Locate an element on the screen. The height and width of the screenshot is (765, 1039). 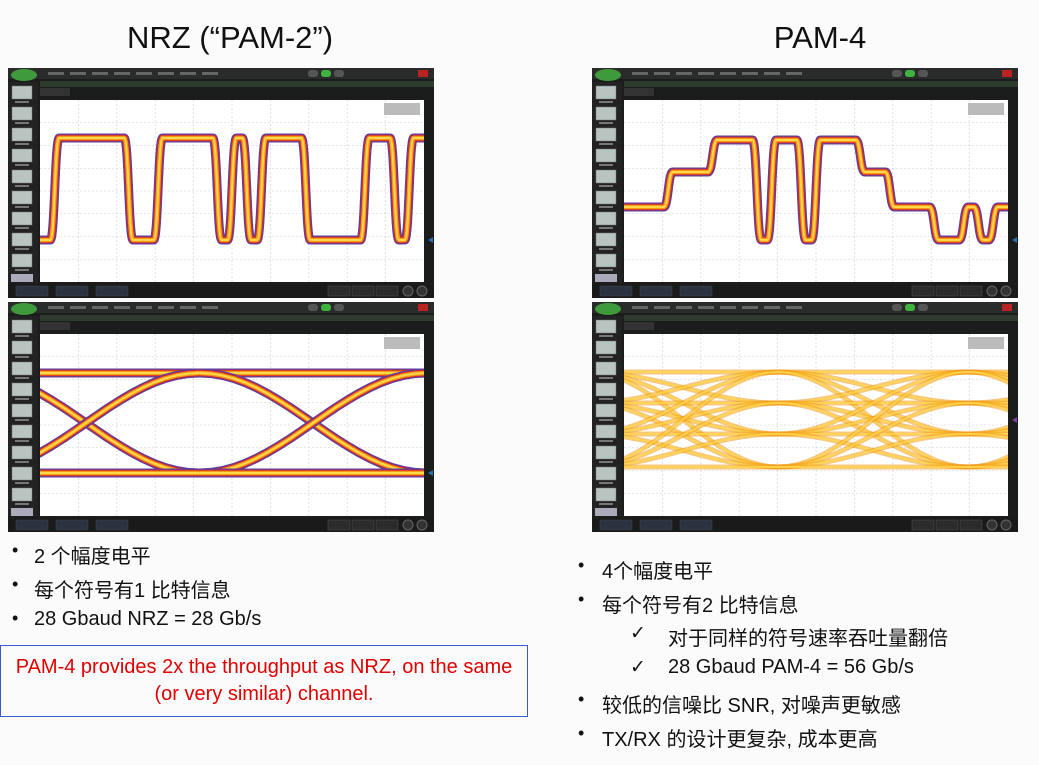
nrz-waveform-screenshot is located at coordinates (221, 183).